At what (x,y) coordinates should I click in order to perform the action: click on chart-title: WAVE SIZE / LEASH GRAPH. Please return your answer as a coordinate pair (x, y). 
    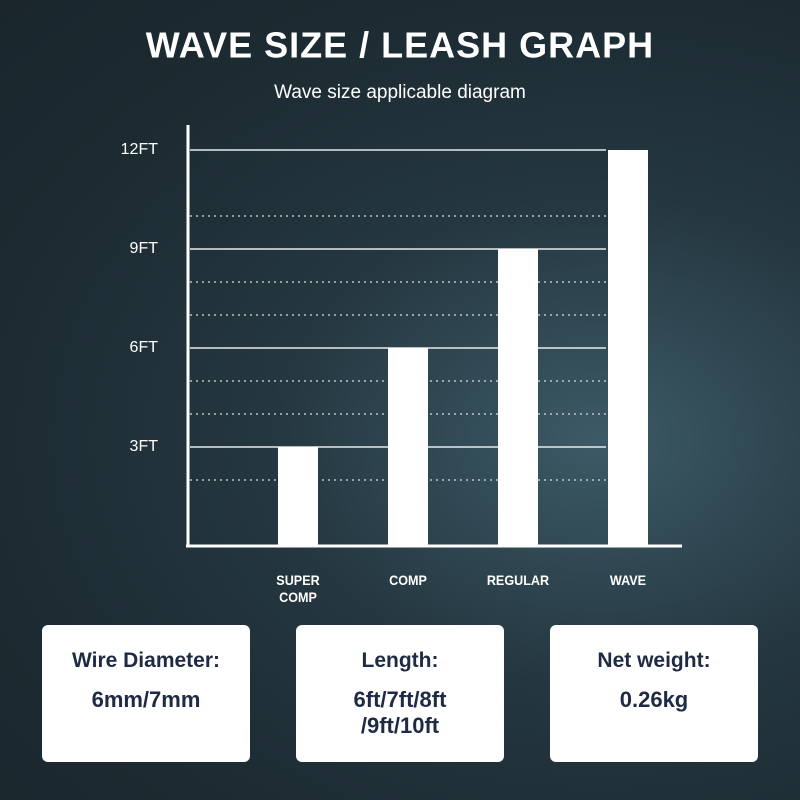
    Looking at the image, I should click on (400, 45).